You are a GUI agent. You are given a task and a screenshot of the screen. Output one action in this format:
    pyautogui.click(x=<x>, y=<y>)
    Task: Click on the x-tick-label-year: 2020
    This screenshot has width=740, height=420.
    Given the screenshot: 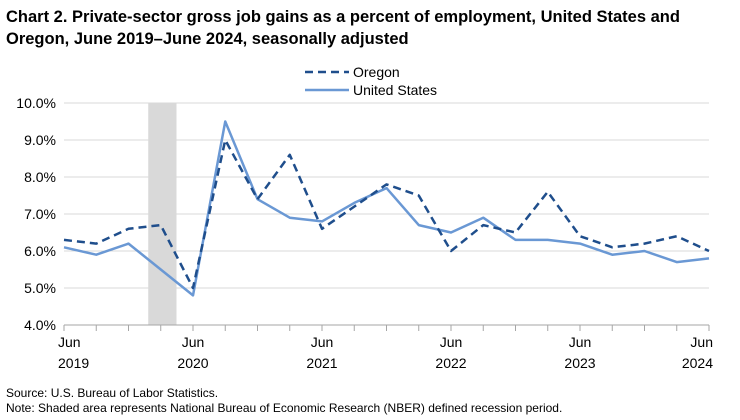 What is the action you would take?
    pyautogui.click(x=192, y=363)
    